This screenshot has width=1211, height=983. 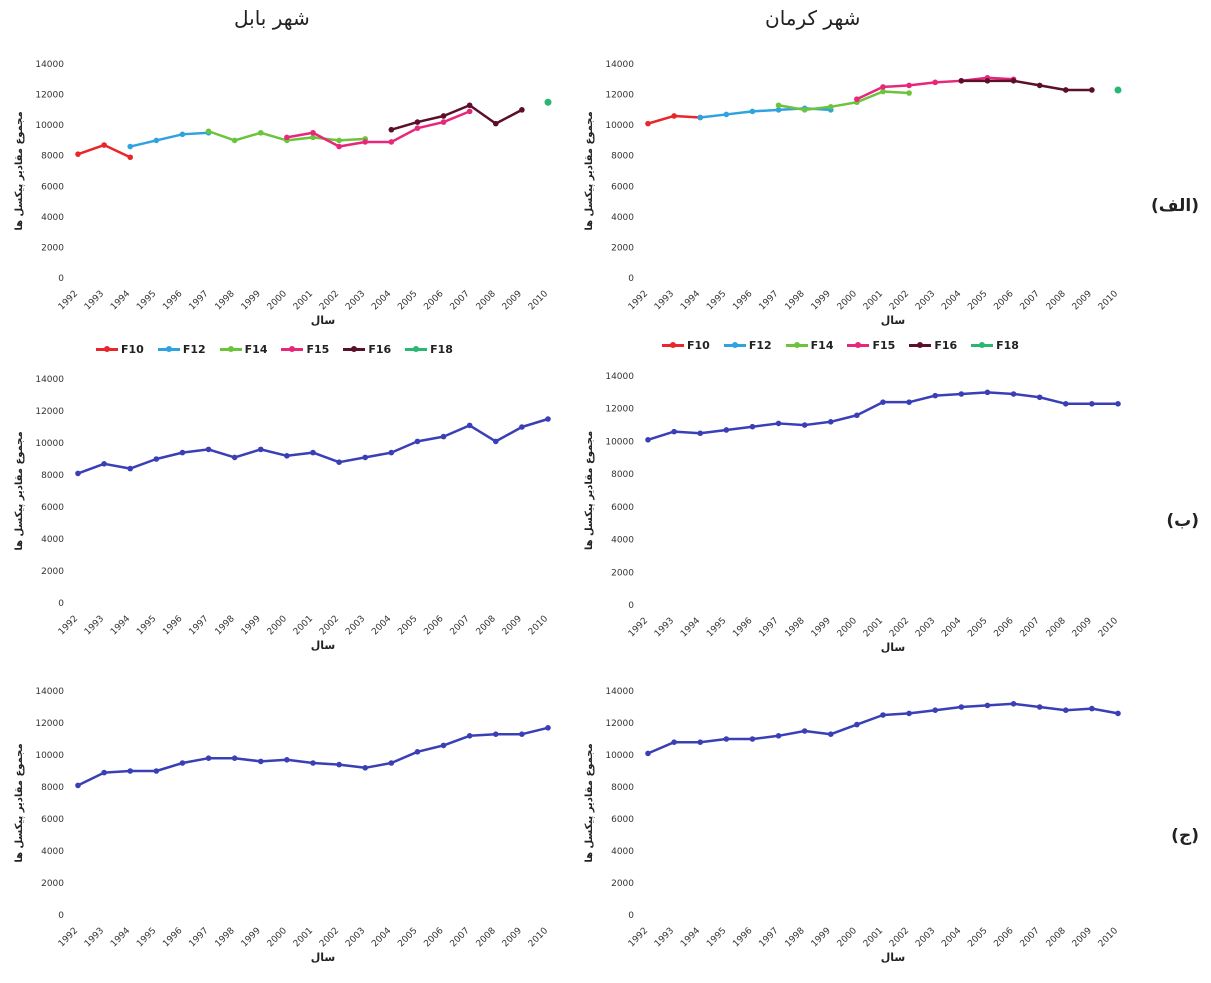 What do you see at coordinates (747, 345) in the screenshot?
I see `legend-item-f12: F12` at bounding box center [747, 345].